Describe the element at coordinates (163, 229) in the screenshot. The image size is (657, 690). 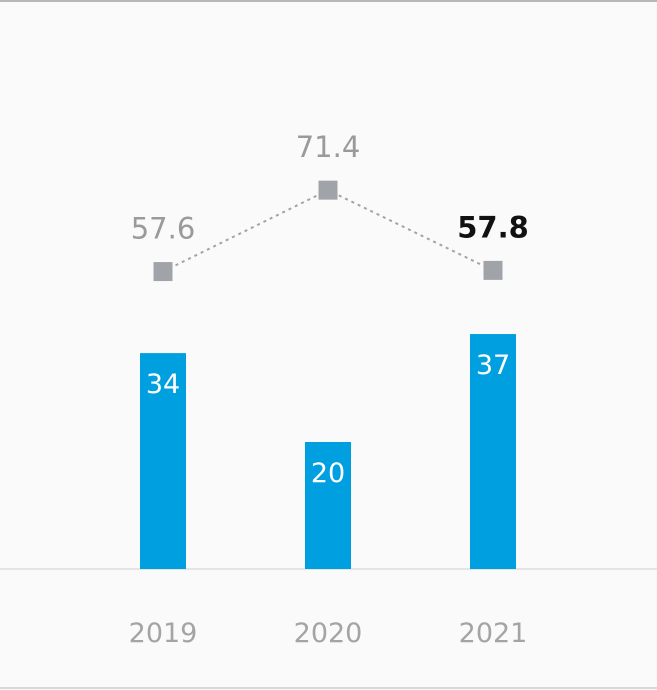
I see `line-label-2019: 57.6` at that location.